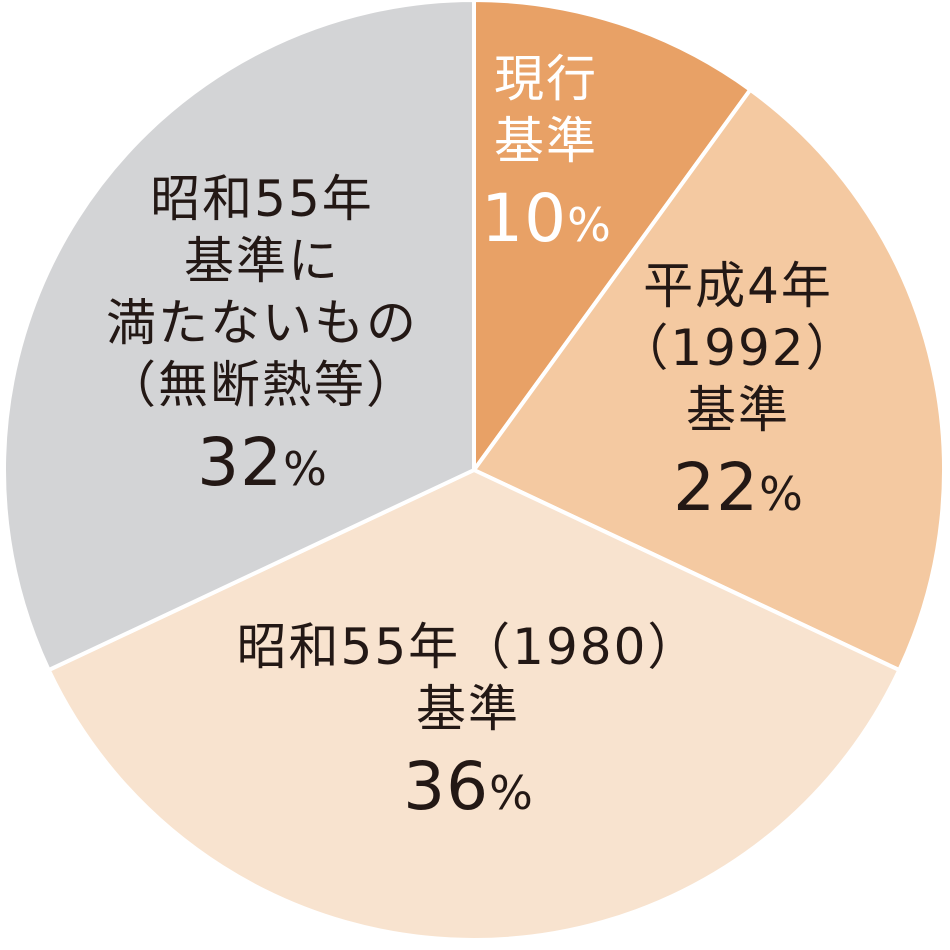 Image resolution: width=950 pixels, height=950 pixels. I want to click on slice-label-line: 昭和55年, so click(262, 199).